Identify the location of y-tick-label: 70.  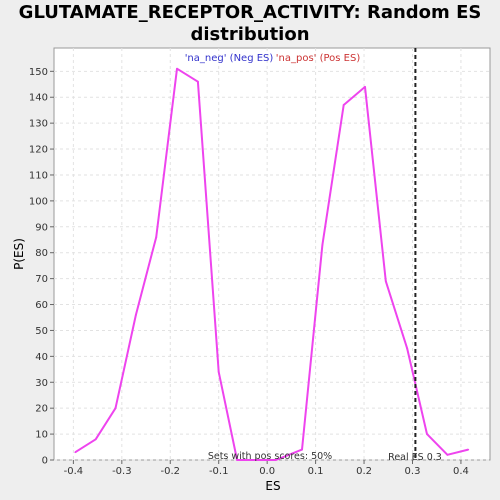
(41, 279).